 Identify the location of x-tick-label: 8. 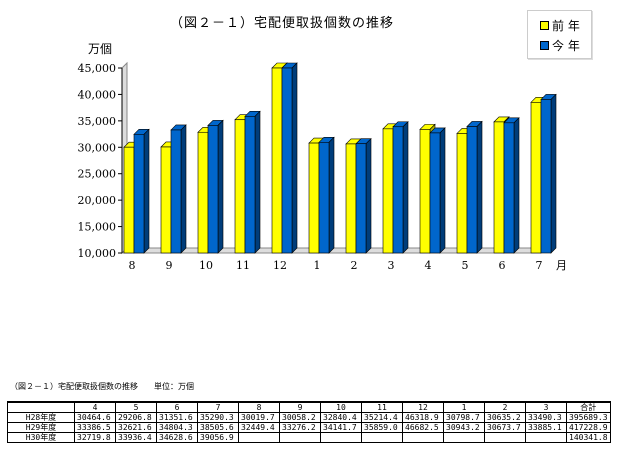
(132, 265).